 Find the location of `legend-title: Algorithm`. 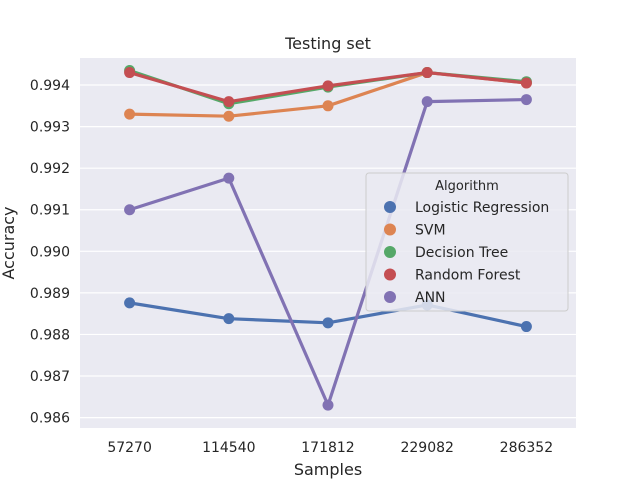

legend-title: Algorithm is located at coordinates (467, 186).